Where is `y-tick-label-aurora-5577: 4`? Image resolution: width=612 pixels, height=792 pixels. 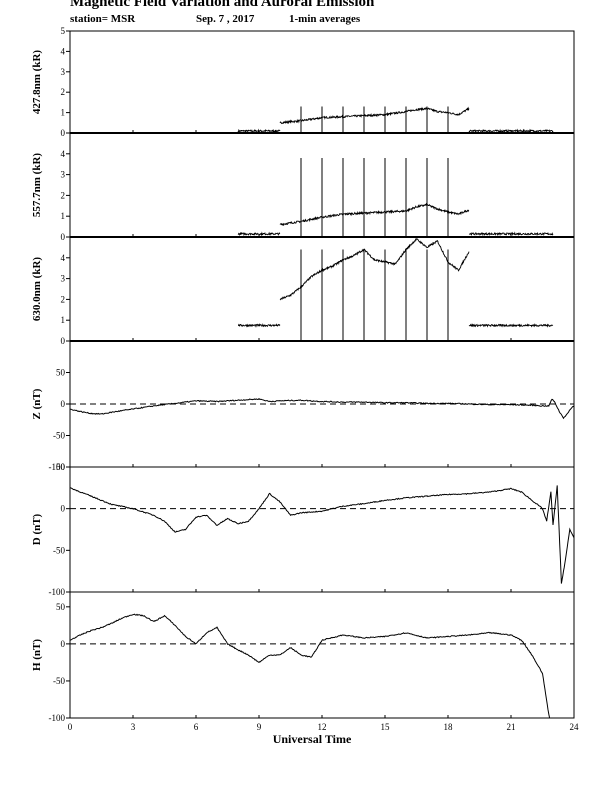
y-tick-label-aurora-5577: 4 is located at coordinates (63, 154).